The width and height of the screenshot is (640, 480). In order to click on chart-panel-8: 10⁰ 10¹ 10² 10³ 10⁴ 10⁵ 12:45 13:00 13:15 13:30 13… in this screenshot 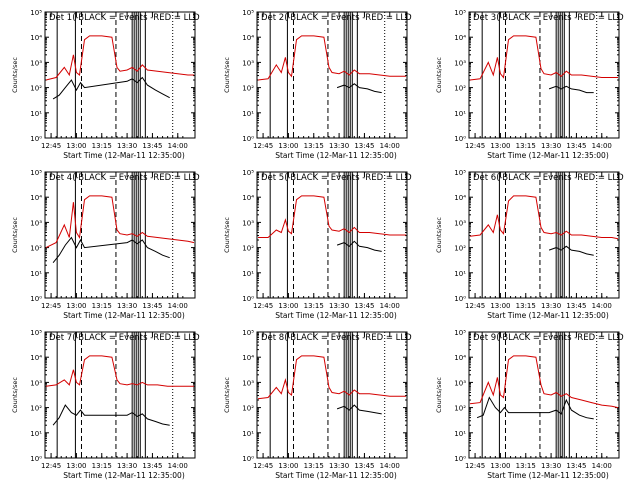, I will do `click(317, 404)`.